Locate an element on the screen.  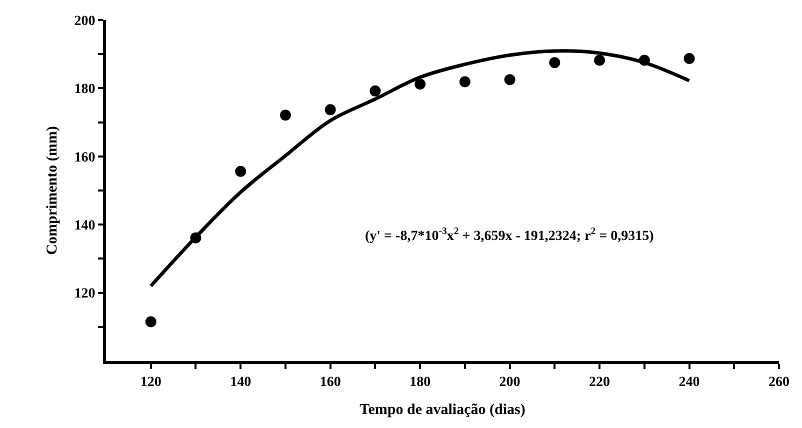
x-tick-label: 160 is located at coordinates (330, 382).